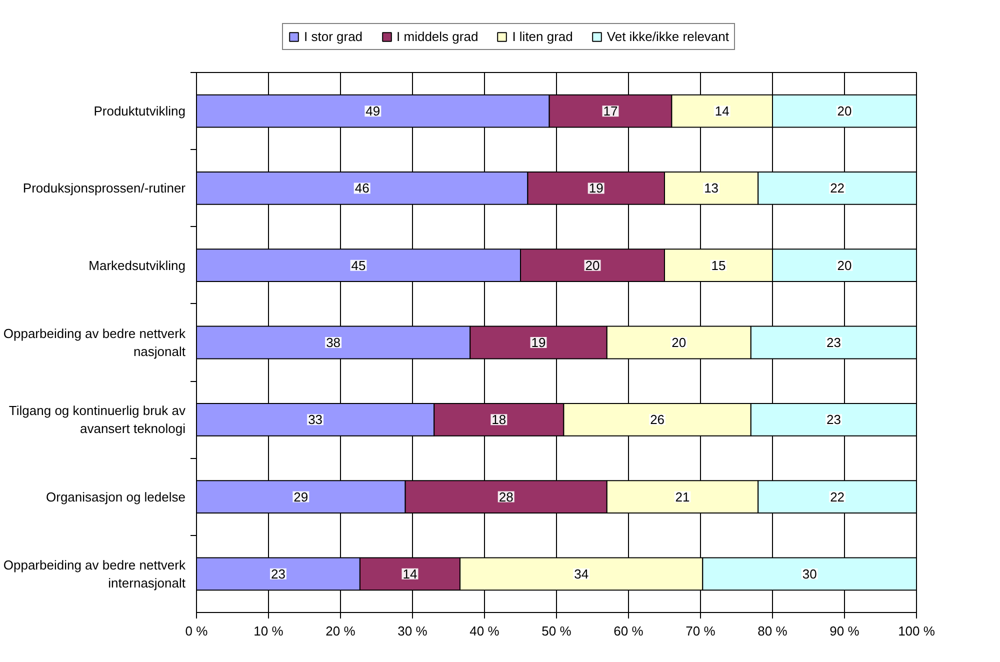 The image size is (1000, 662). Describe the element at coordinates (610, 111) in the screenshot. I see `data-label: 17` at that location.